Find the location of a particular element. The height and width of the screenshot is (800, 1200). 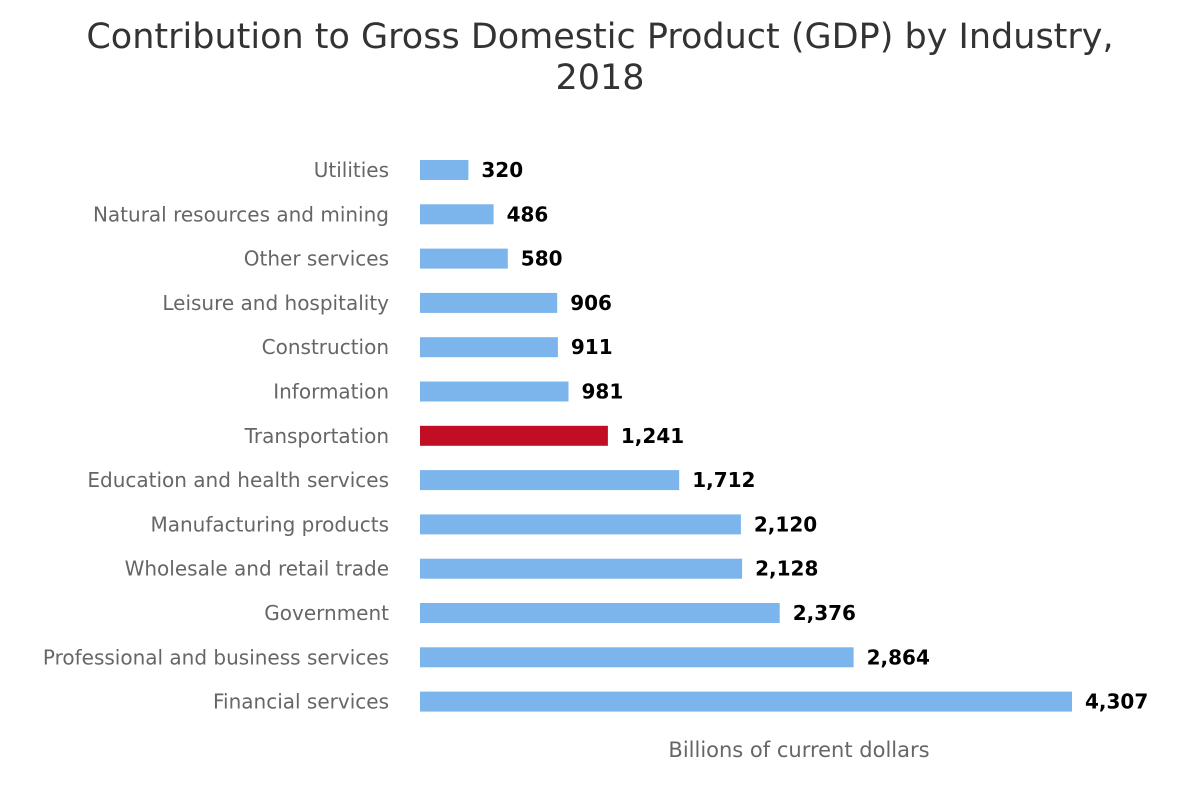

value-label-financial-services: 4,307 is located at coordinates (1116, 702).